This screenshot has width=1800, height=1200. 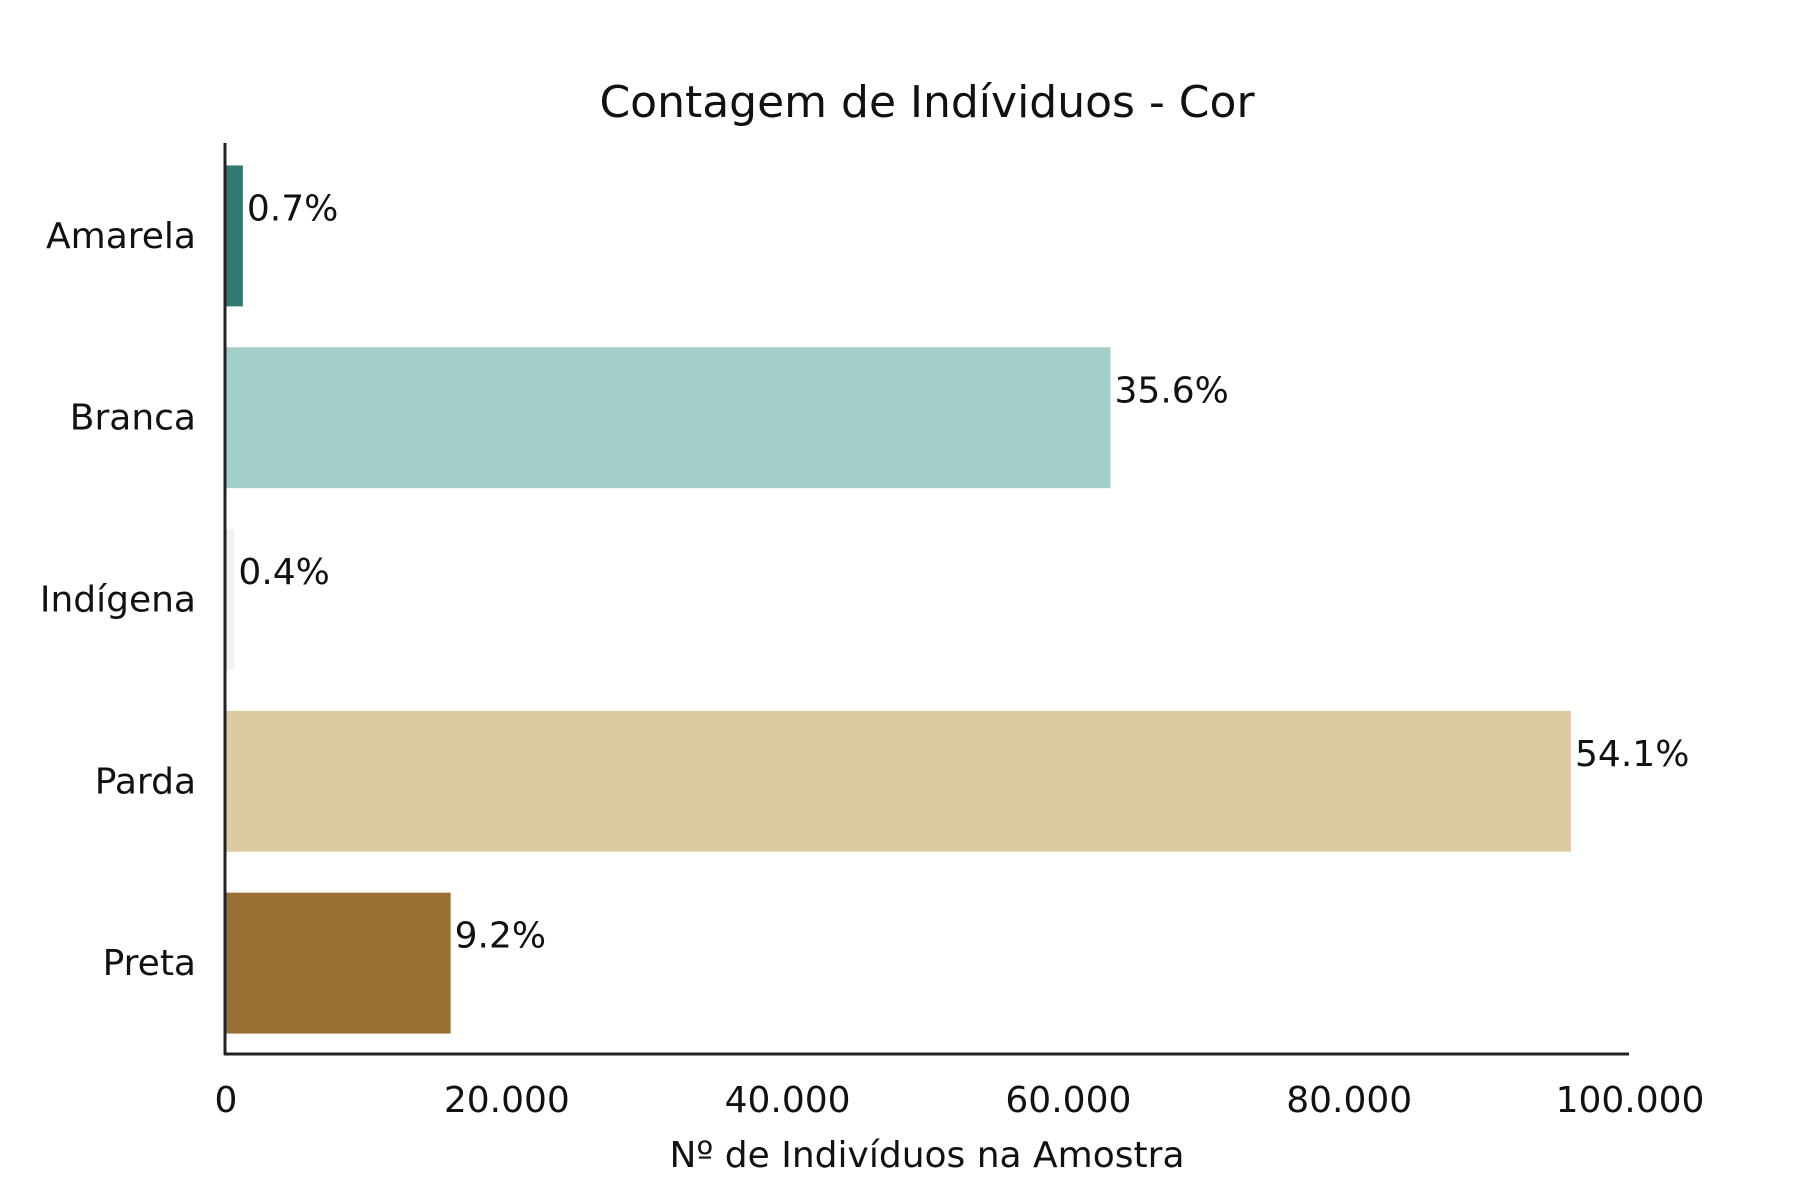 I want to click on x-tick-label: 40.000, so click(x=788, y=1100).